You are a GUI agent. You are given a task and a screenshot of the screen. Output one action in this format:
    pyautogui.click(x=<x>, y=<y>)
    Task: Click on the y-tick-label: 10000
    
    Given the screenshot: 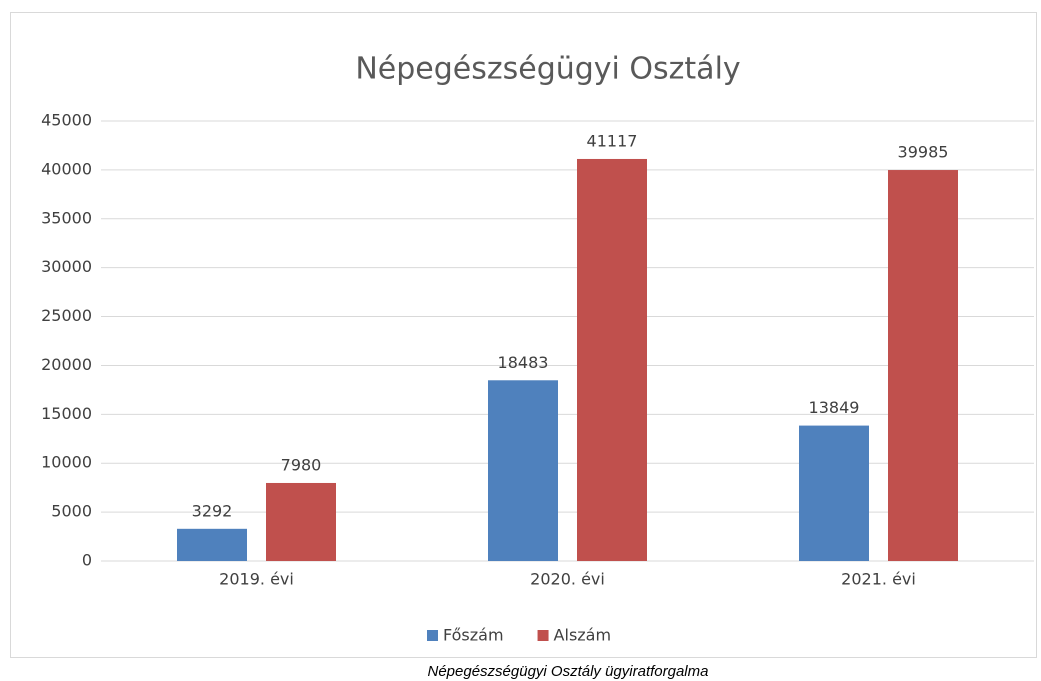 What is the action you would take?
    pyautogui.click(x=66, y=462)
    